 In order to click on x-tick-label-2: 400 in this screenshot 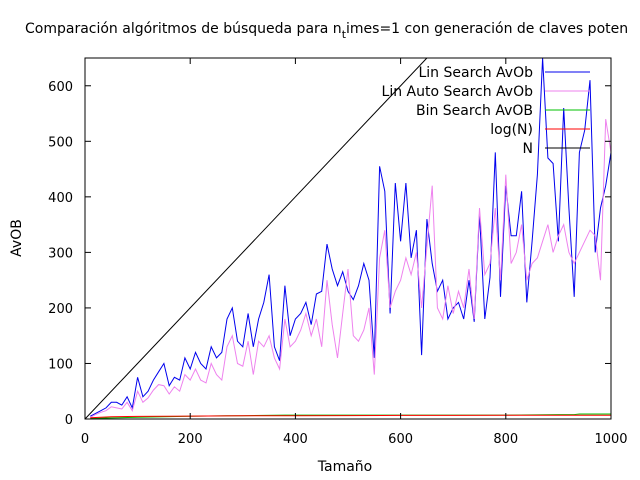, I will do `click(295, 439)`.